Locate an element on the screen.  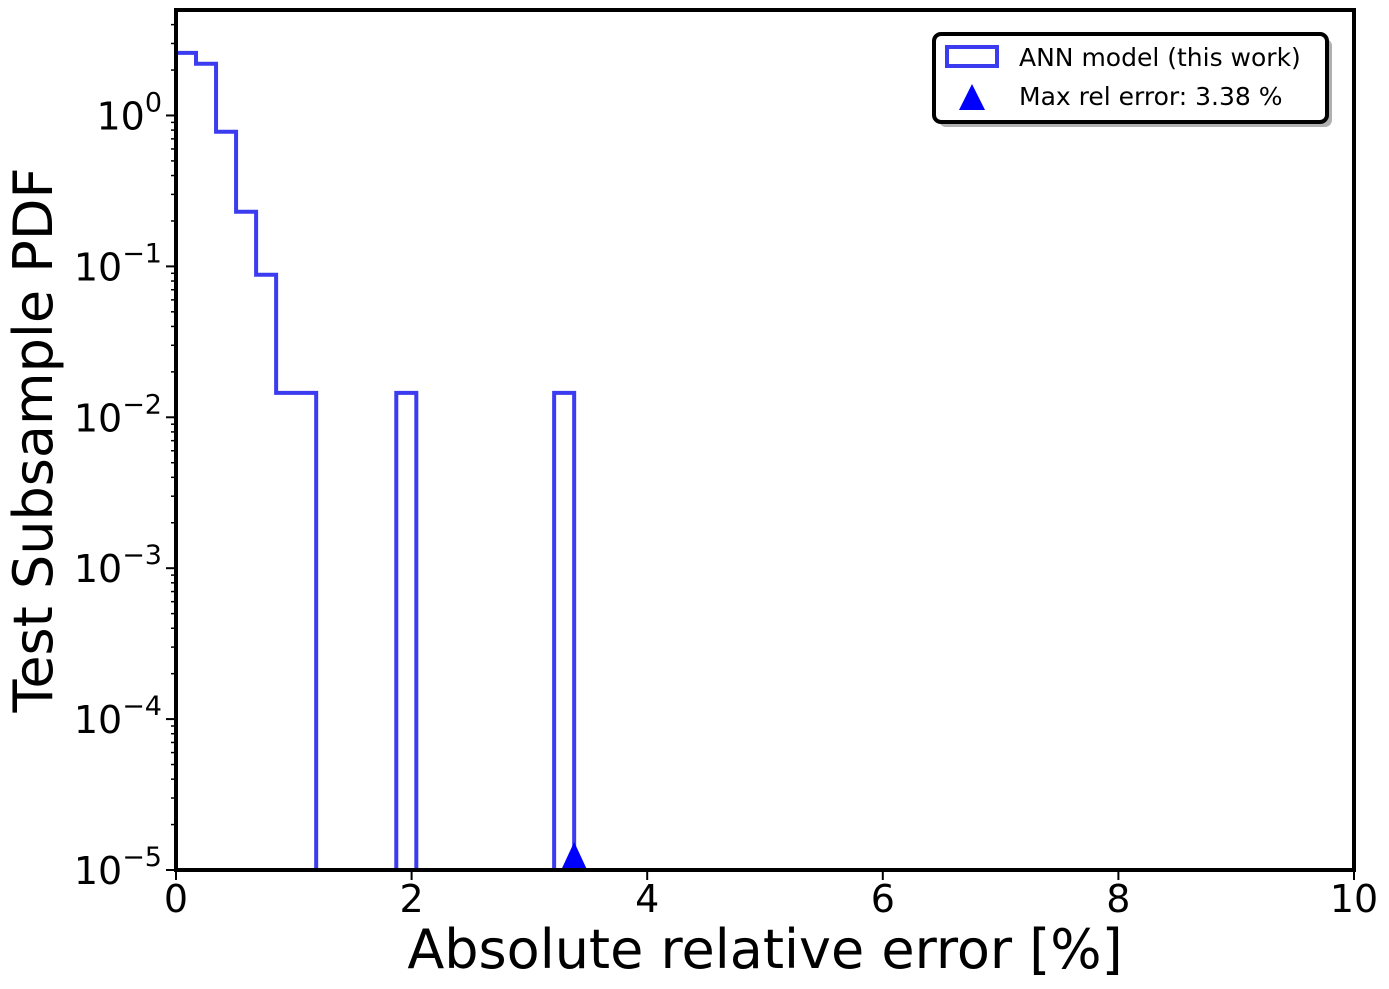
max-error-marker is located at coordinates (574, 856).